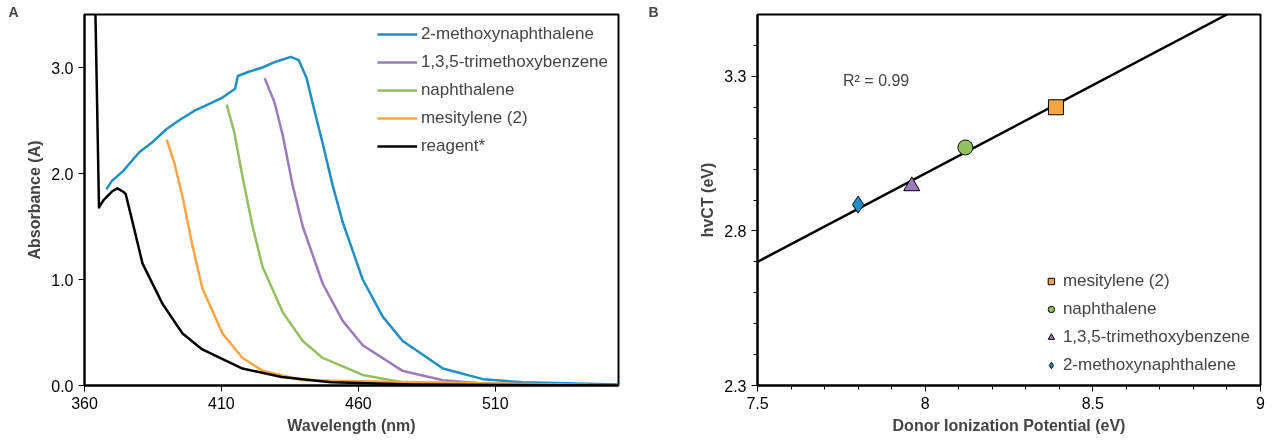 Image resolution: width=1282 pixels, height=443 pixels. Describe the element at coordinates (735, 231) in the screenshot. I see `y-tick-label: 2.8` at that location.